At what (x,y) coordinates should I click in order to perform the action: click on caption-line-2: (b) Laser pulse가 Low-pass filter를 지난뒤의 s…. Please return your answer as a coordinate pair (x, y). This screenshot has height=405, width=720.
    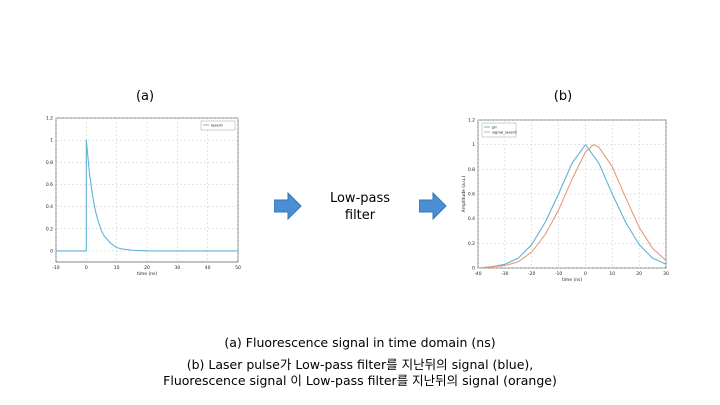
    Looking at the image, I should click on (360, 364).